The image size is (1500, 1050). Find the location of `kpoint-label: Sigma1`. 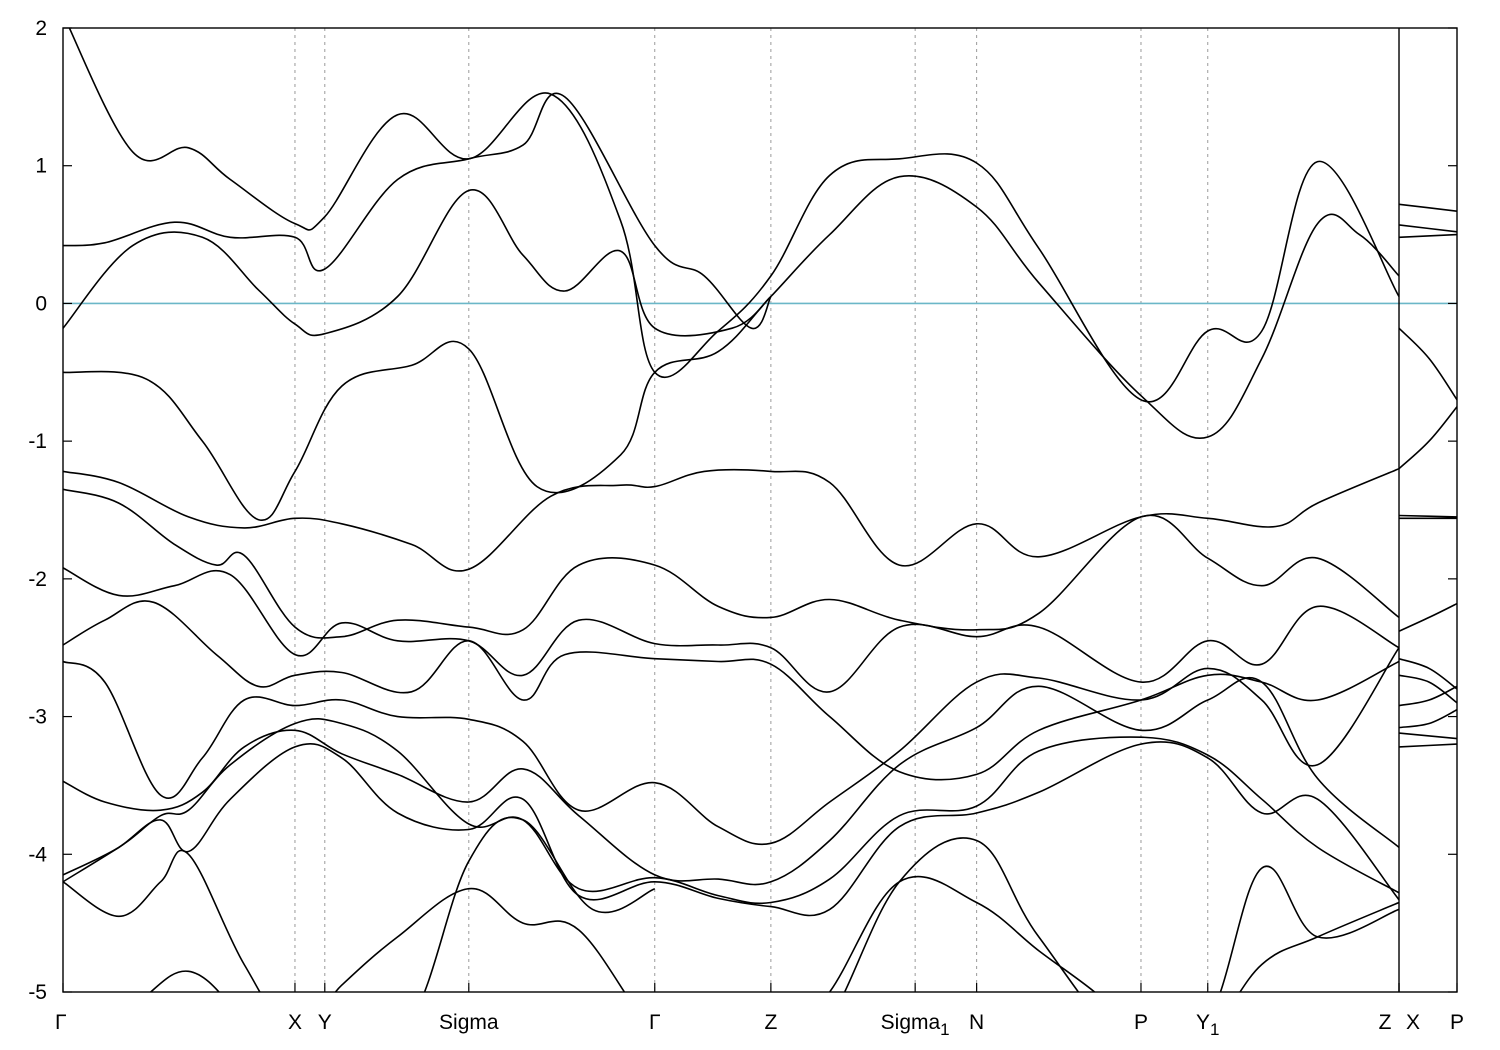

kpoint-label: Sigma1 is located at coordinates (915, 1025).